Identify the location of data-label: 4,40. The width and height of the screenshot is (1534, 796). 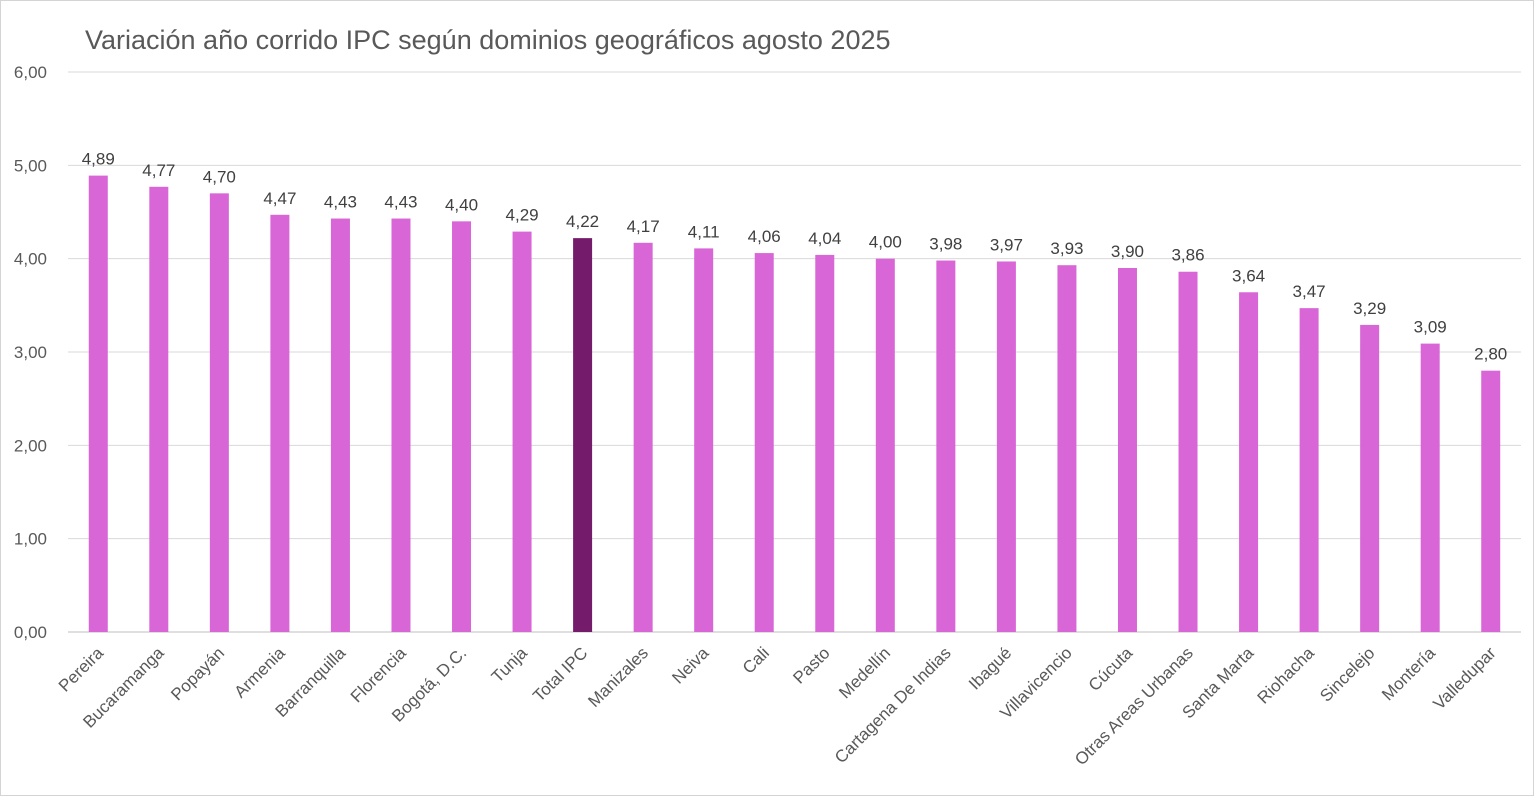
(461, 204).